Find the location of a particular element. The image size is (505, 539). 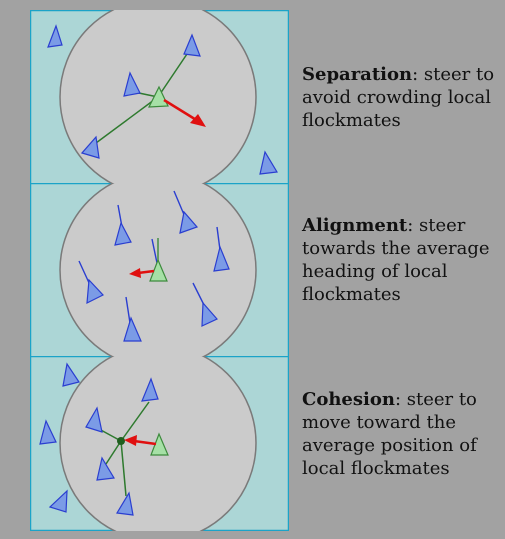

alignment-term: Alignment is located at coordinates (355, 225).